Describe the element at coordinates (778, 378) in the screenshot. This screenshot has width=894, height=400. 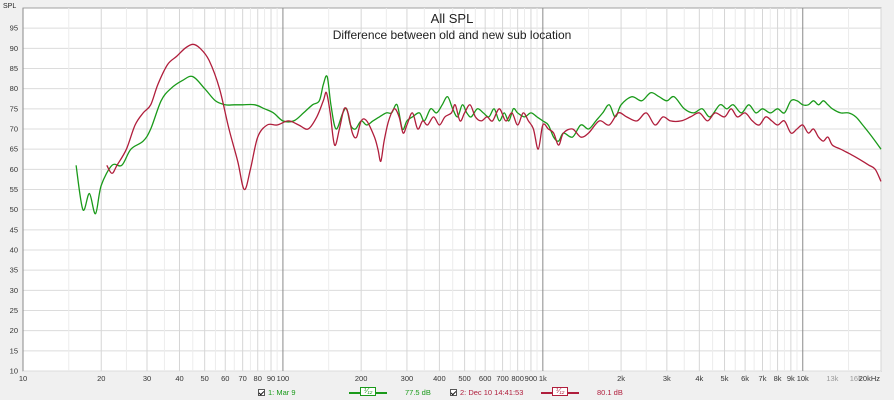
I see `x-tick-label: 8k` at that location.